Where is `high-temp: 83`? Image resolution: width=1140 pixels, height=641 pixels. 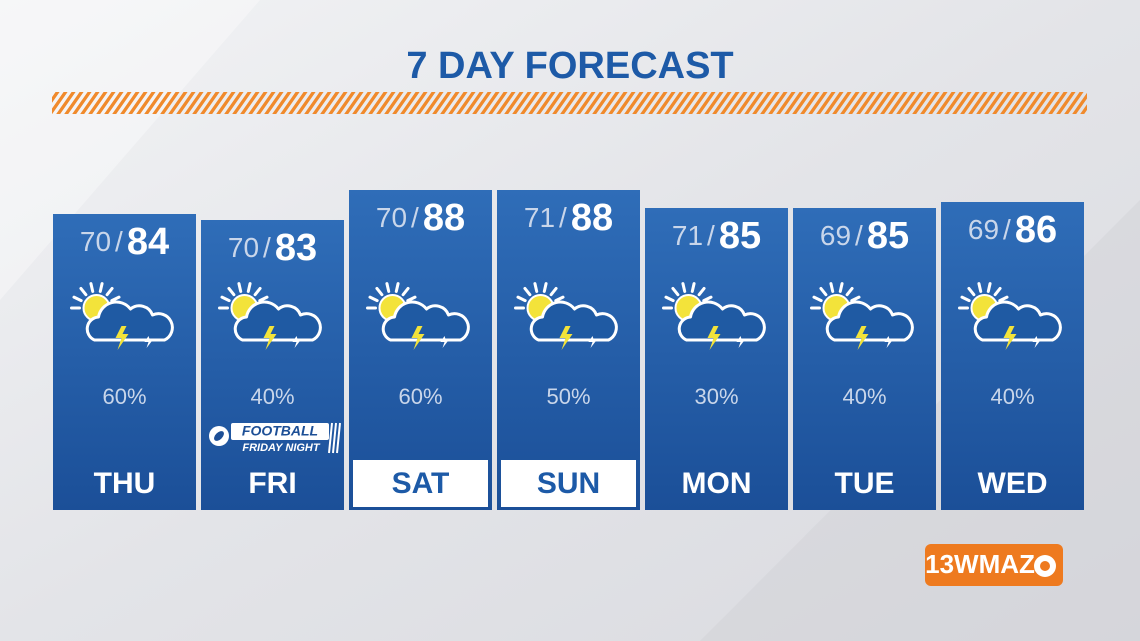 high-temp: 83 is located at coordinates (296, 248).